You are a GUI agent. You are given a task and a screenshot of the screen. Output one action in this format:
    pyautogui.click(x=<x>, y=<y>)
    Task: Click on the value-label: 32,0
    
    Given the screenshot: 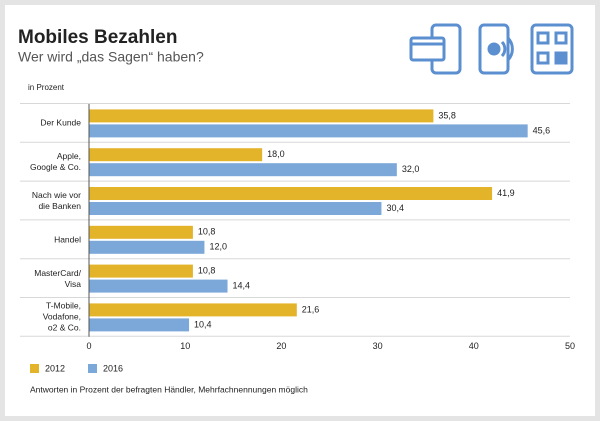 What is the action you would take?
    pyautogui.click(x=411, y=169)
    